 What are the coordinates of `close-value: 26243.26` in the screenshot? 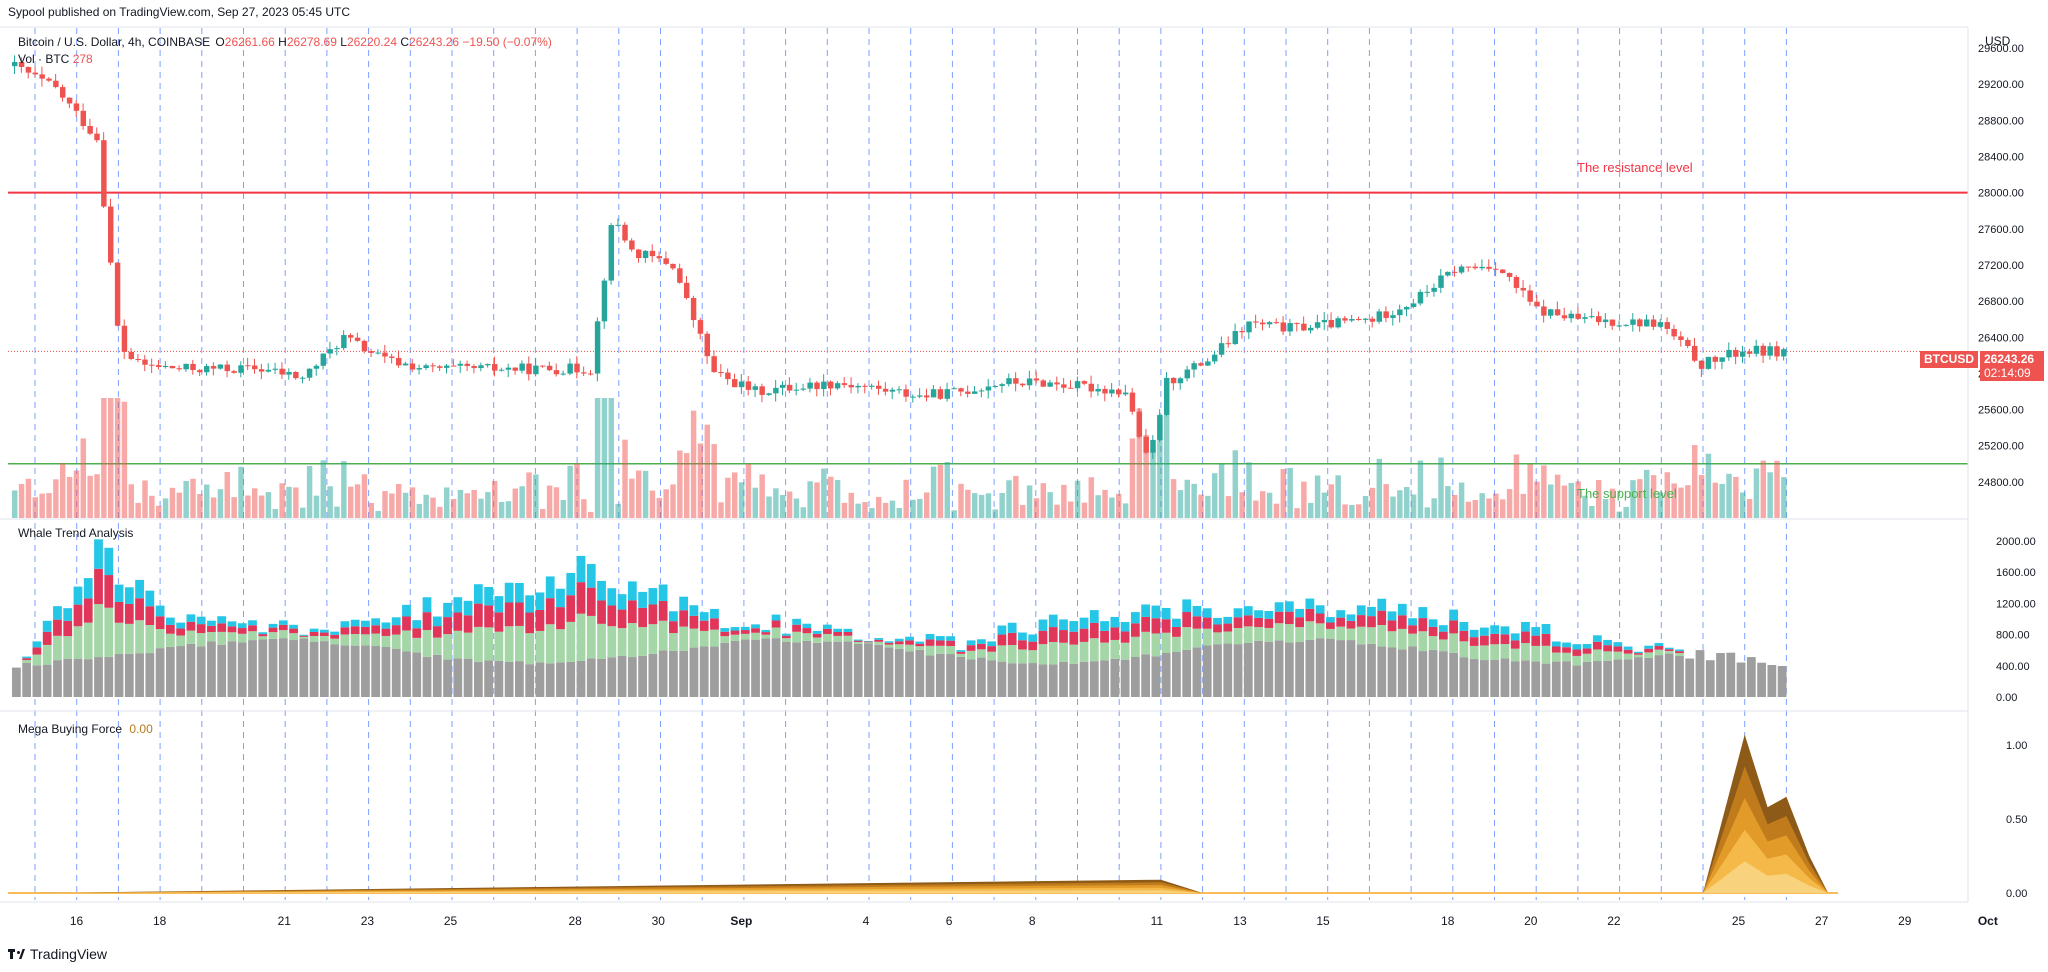 It's located at (434, 42).